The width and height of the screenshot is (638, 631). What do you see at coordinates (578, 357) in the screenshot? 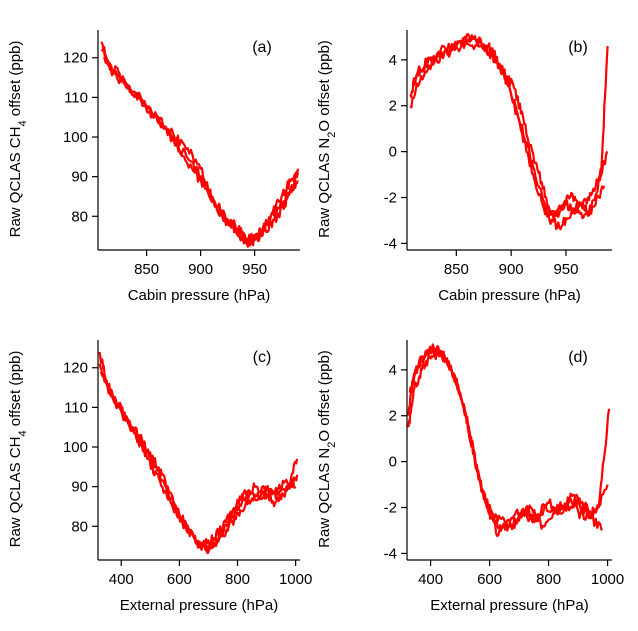
I see `panel-label: (d)` at bounding box center [578, 357].